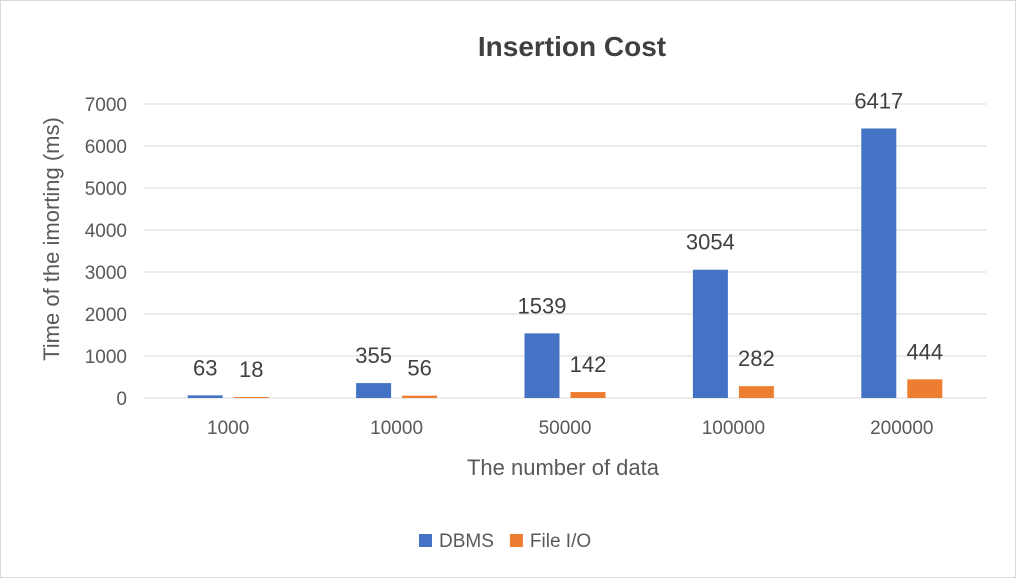  I want to click on data-label: 63, so click(205, 367).